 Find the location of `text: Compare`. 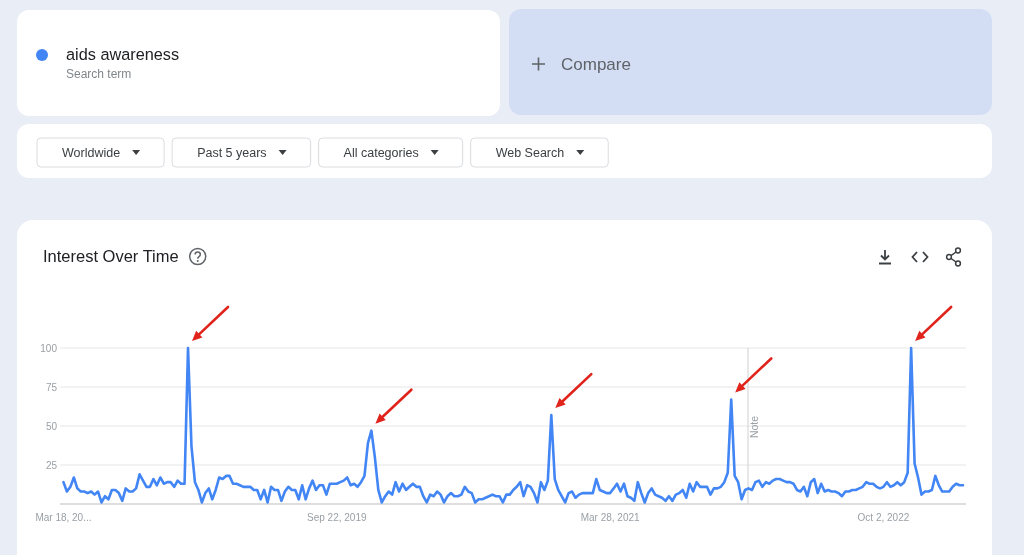

text: Compare is located at coordinates (596, 64).